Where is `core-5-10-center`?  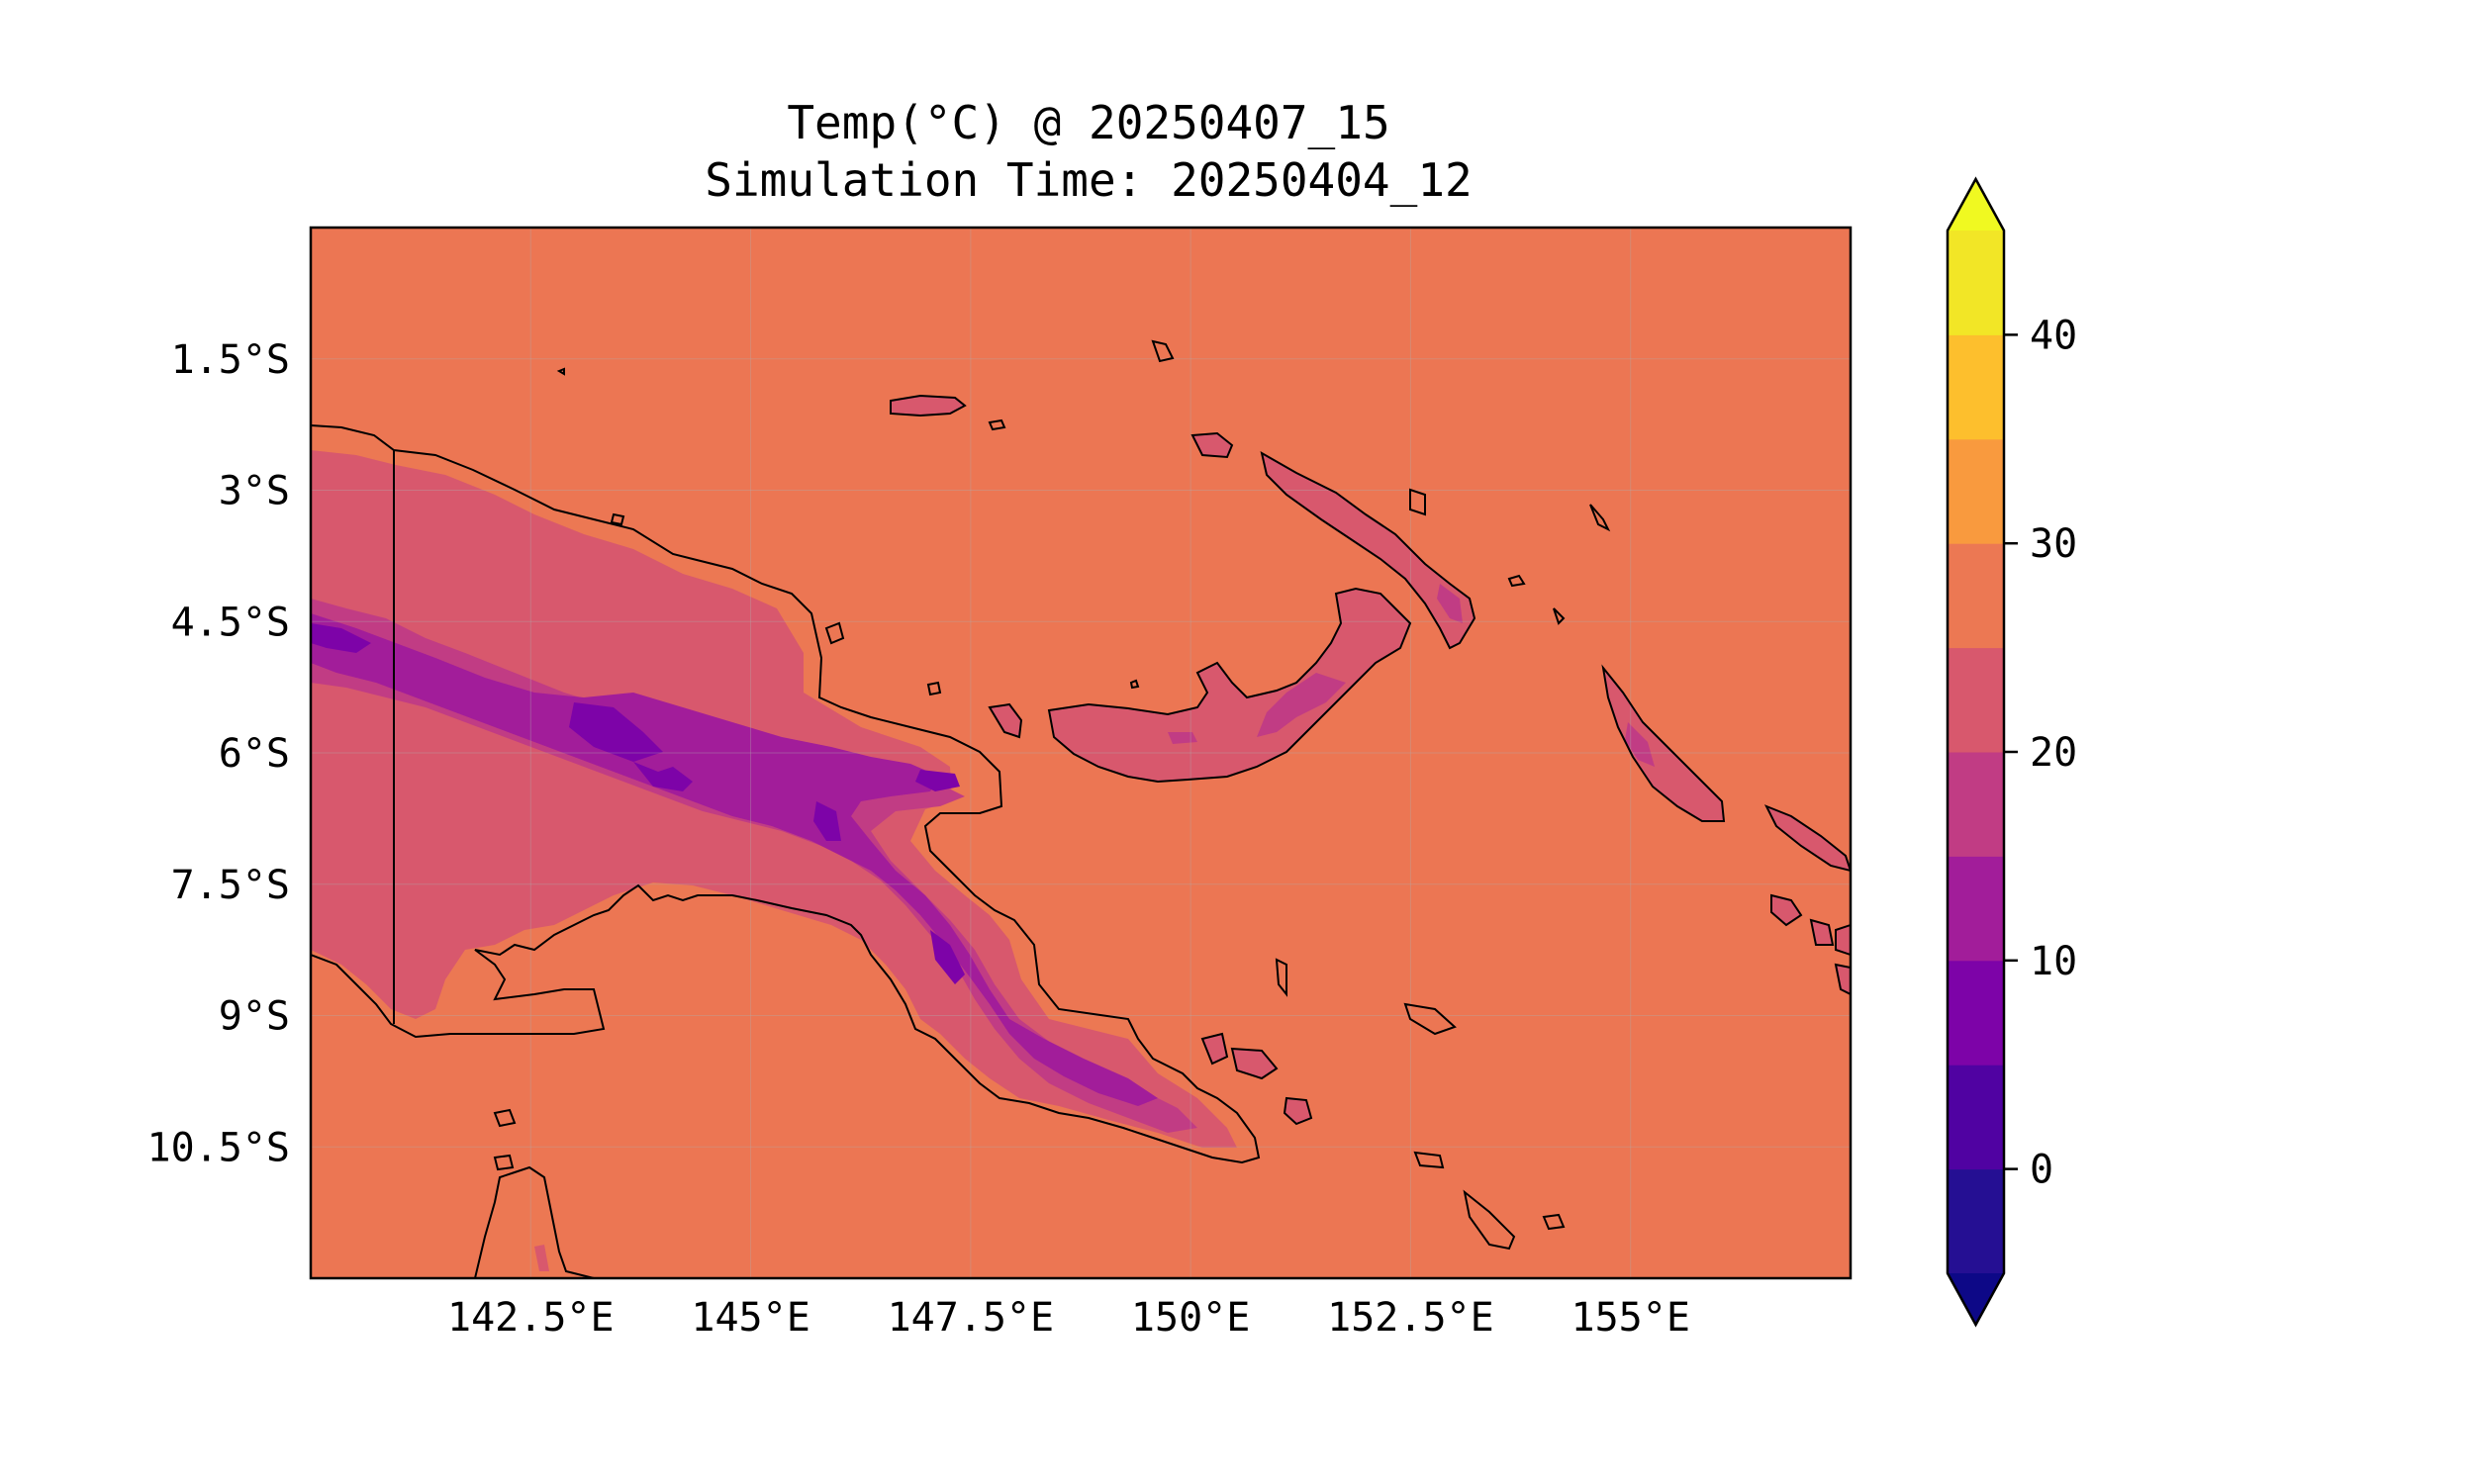
core-5-10-center is located at coordinates (616, 732).